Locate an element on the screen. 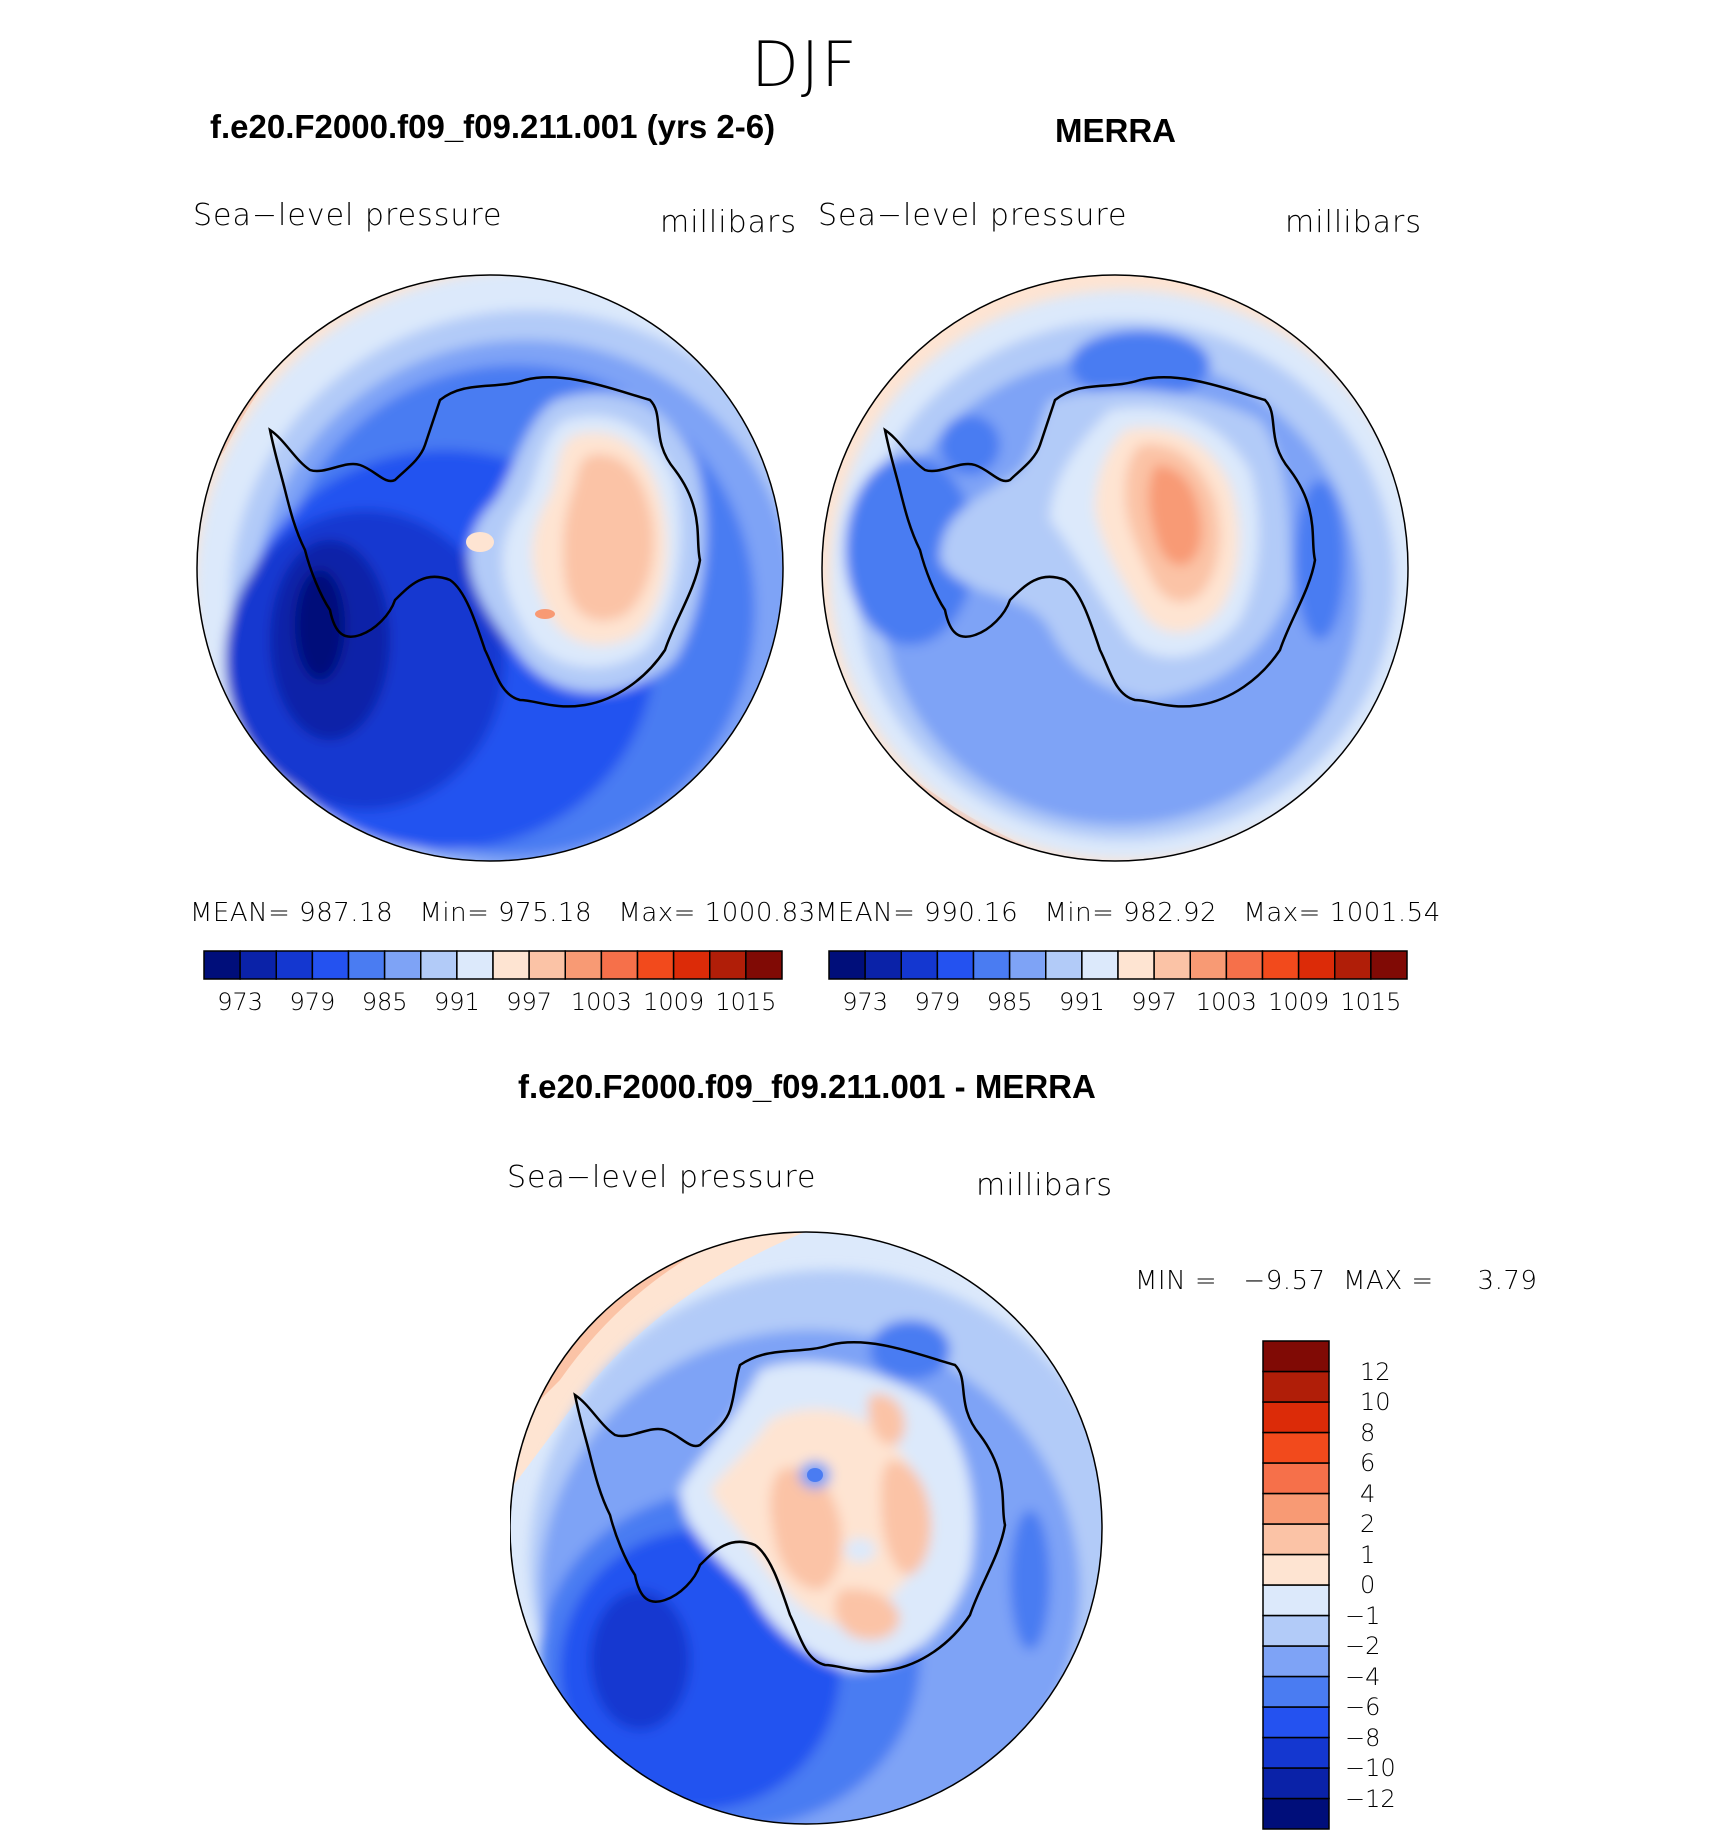 The image size is (1710, 1839). diff-colorbar-tick-label: −2 is located at coordinates (1363, 1646).